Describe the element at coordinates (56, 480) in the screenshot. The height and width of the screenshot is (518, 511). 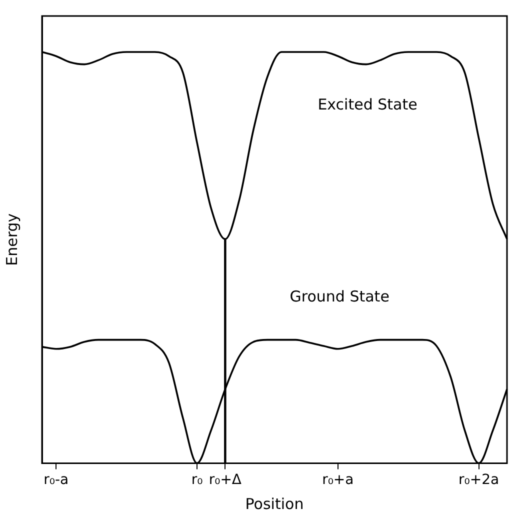
I see `x-tick-label: r₀-a` at that location.